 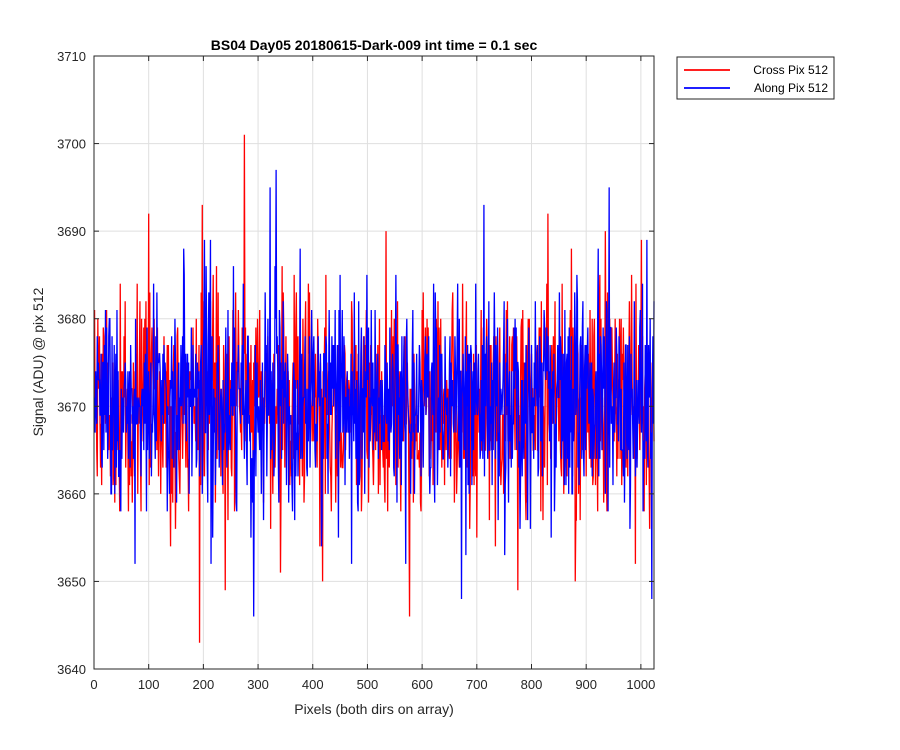 What do you see at coordinates (93, 684) in the screenshot?
I see `x-tick-label: 0` at bounding box center [93, 684].